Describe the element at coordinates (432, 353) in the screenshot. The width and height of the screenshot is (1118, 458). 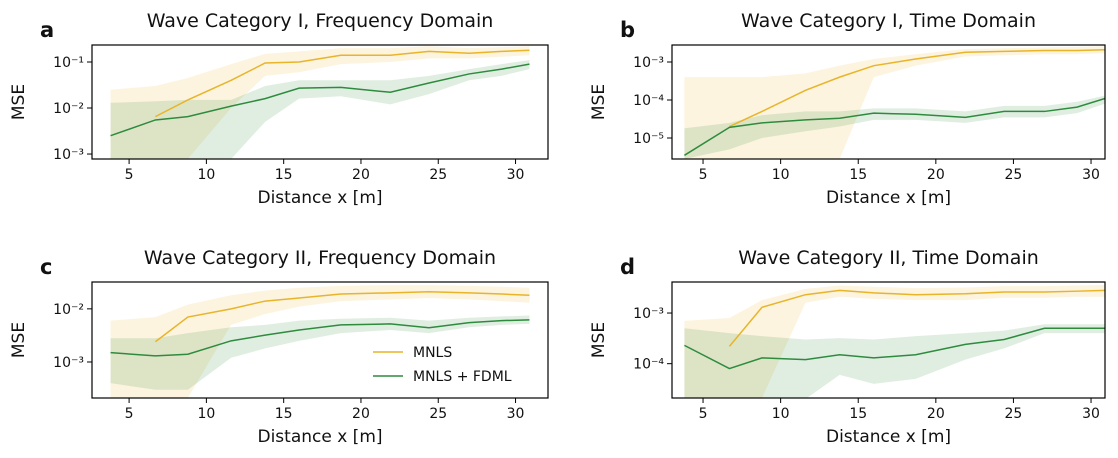
I see `legend-label: MNLS` at that location.